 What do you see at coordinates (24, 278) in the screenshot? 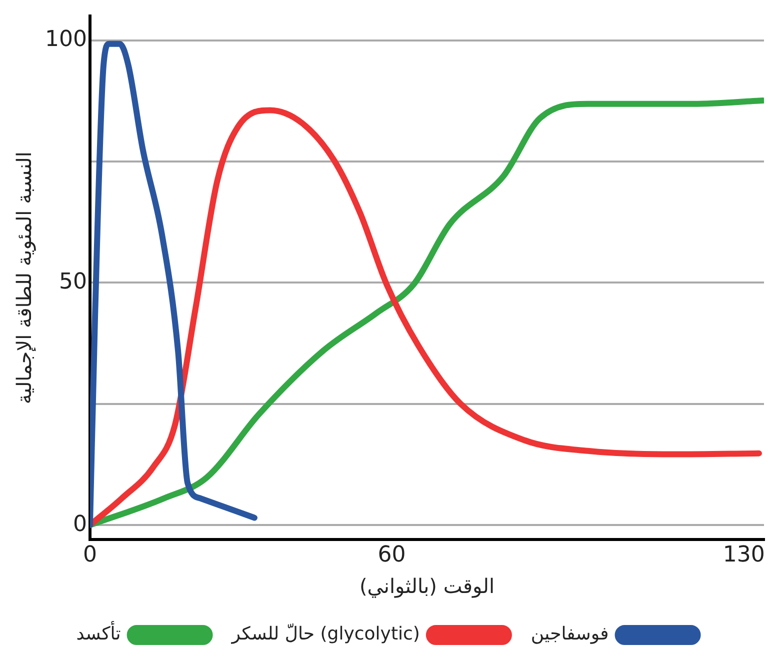
I see `y-axis-title: النسبة المئوية للطاقة الإجمالية` at bounding box center [24, 278].